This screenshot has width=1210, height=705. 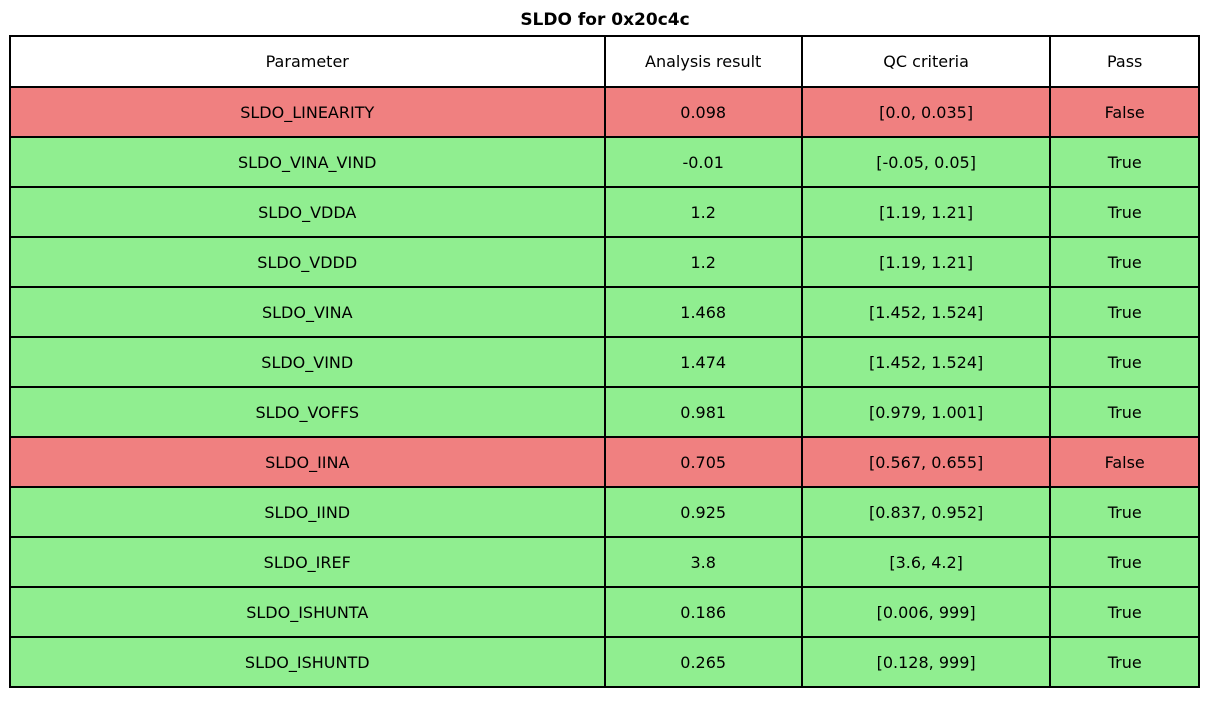 I want to click on cell-parameter: SLDO_VIND, so click(x=307, y=362).